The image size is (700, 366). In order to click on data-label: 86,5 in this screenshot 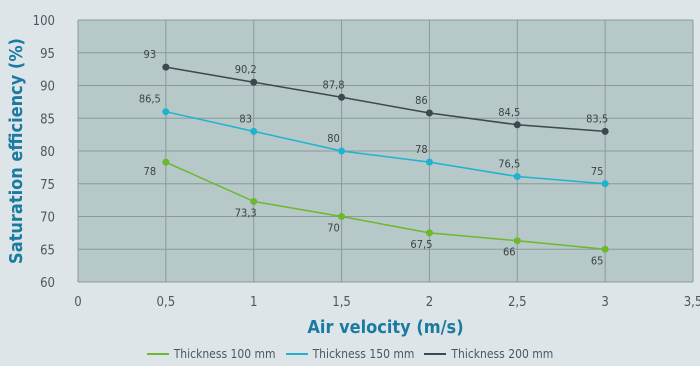, I will do `click(150, 99)`.